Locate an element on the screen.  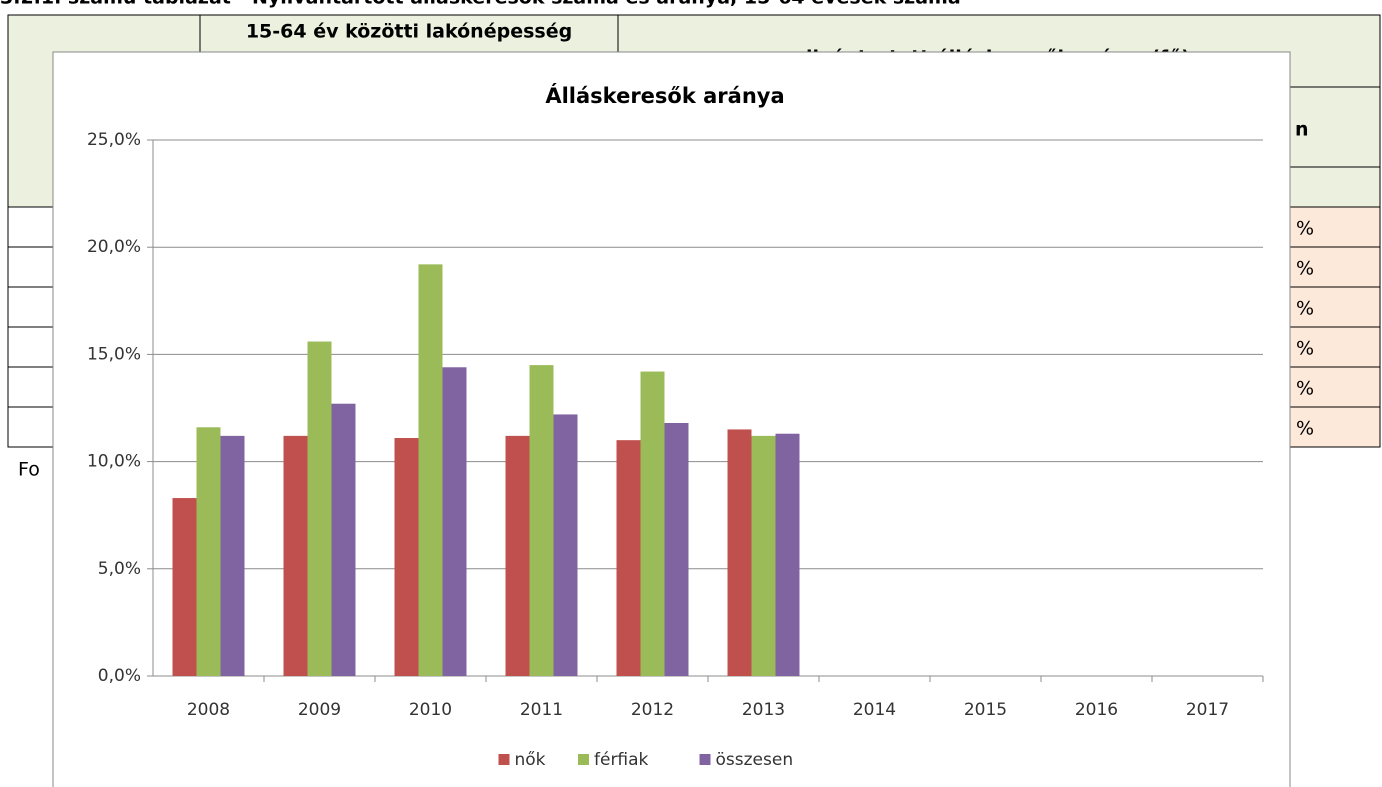
header-cell: n is located at coordinates (1302, 130).